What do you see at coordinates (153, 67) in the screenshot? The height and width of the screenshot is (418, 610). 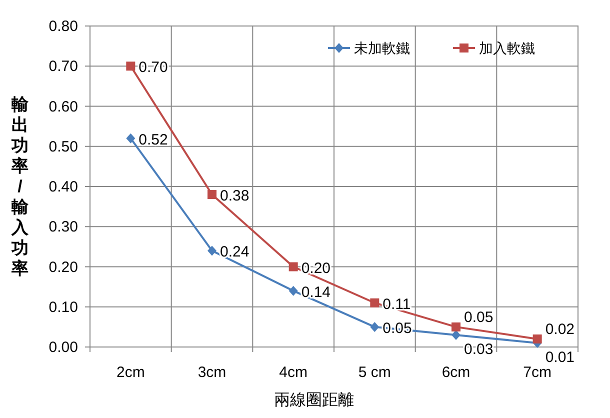 I see `data-label: 0.70` at bounding box center [153, 67].